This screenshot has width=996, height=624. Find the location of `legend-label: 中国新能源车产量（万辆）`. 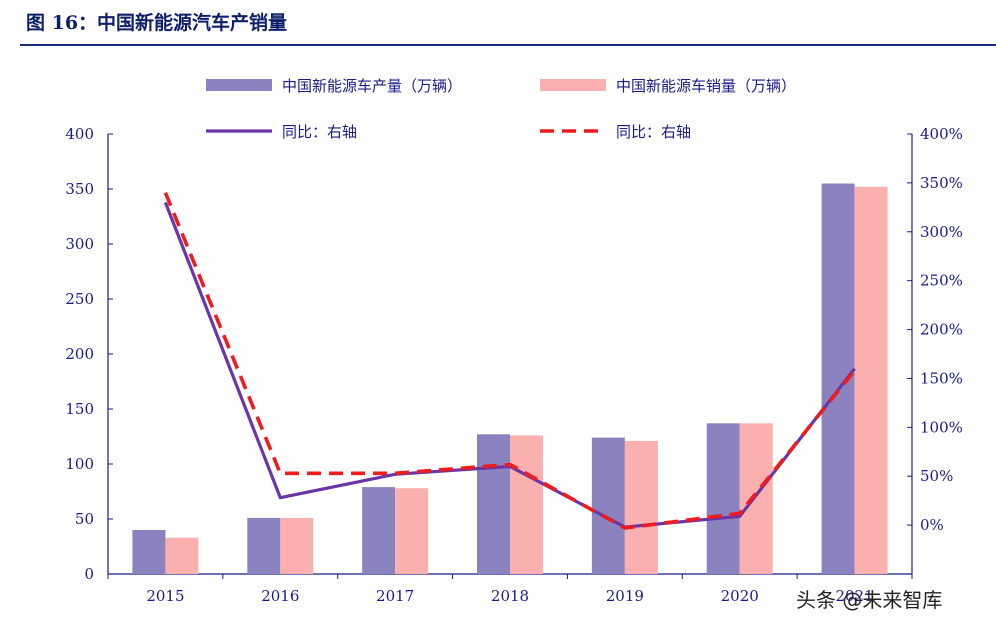

legend-label: 中国新能源车产量（万辆） is located at coordinates (372, 86).